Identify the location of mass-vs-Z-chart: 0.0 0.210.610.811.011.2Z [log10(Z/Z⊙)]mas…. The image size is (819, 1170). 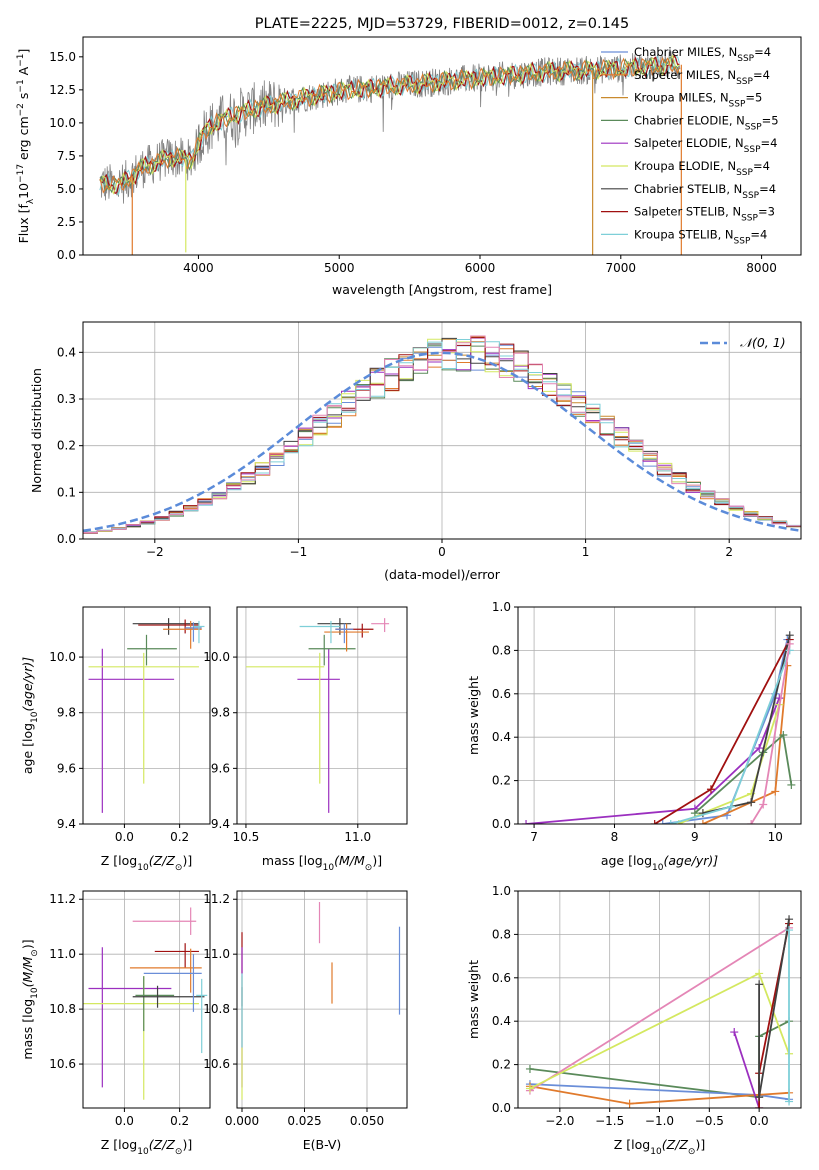
(115, 1023).